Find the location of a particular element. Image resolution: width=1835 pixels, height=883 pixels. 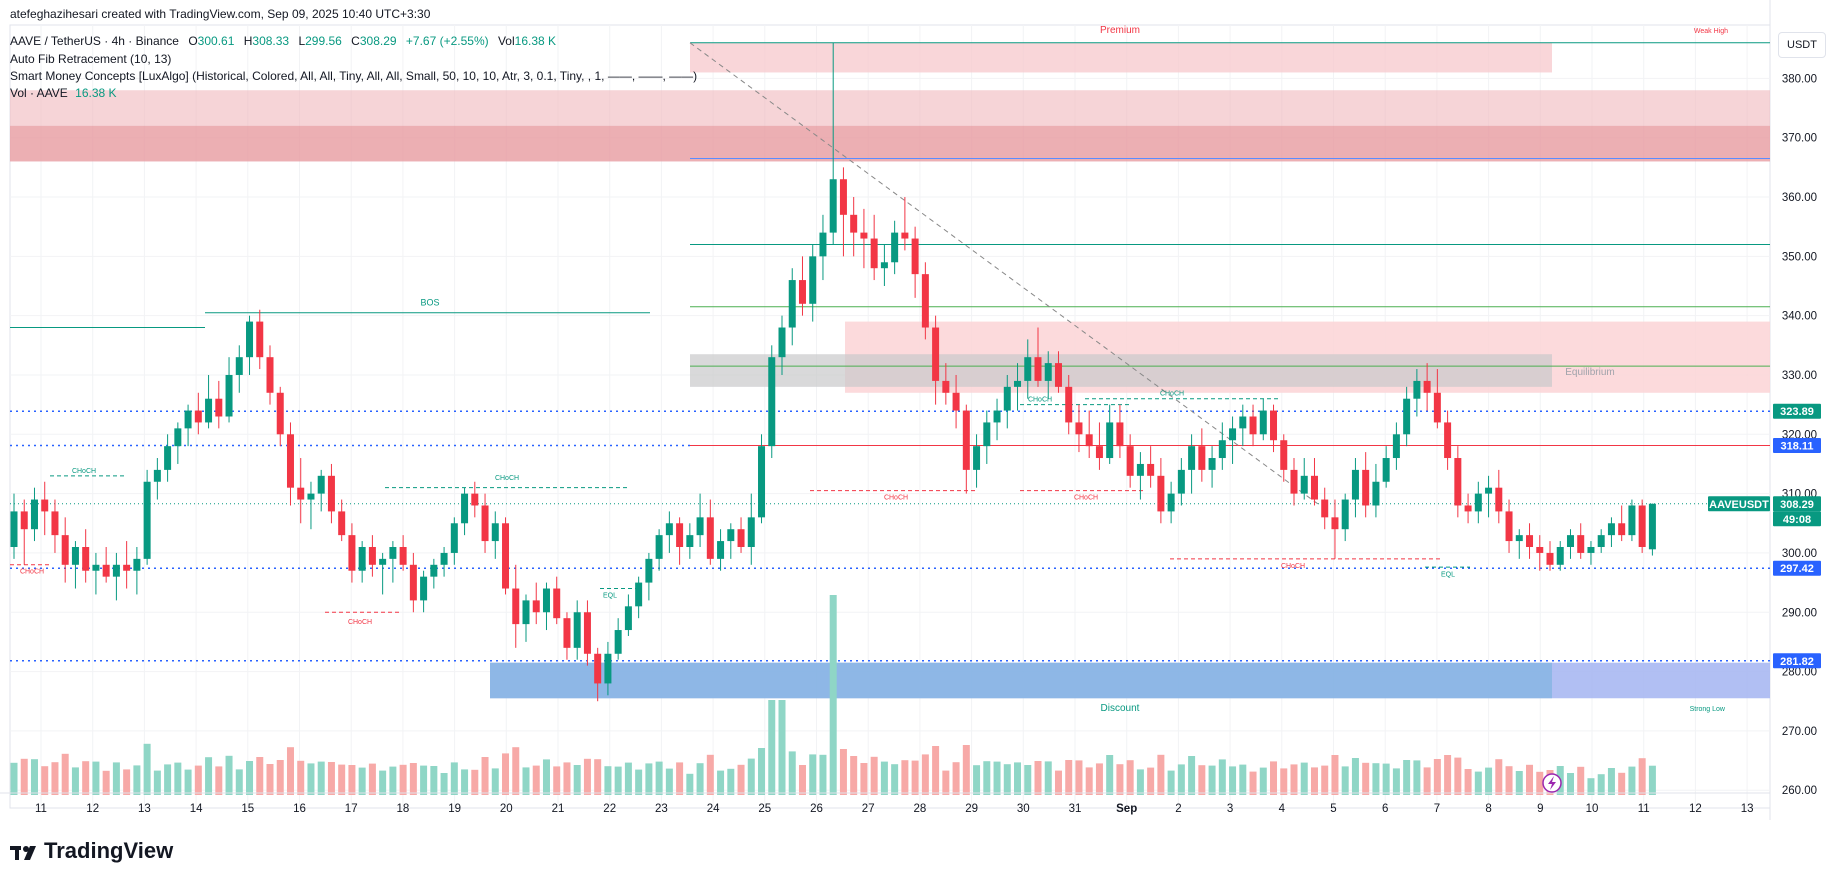

indicator-volume: Vol · AAVE 16.38 K is located at coordinates (63, 93).